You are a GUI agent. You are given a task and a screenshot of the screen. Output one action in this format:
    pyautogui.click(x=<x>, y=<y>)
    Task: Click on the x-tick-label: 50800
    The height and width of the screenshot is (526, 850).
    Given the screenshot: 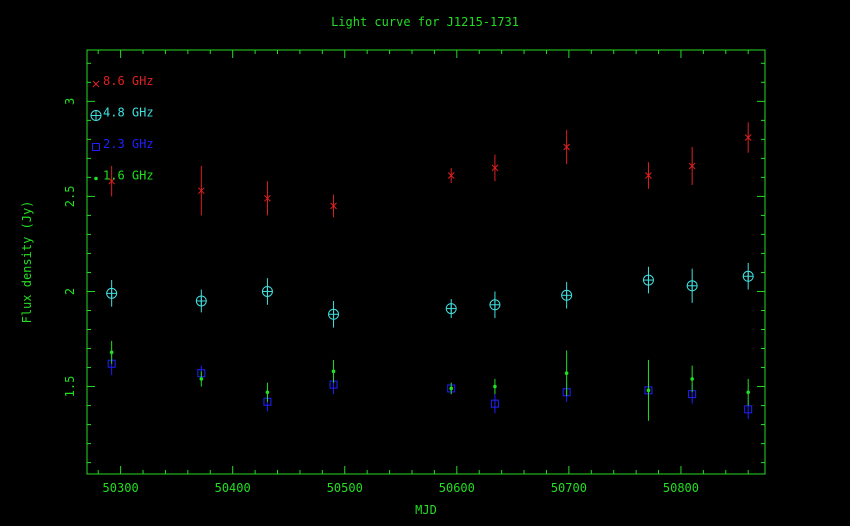 What is the action you would take?
    pyautogui.click(x=681, y=488)
    